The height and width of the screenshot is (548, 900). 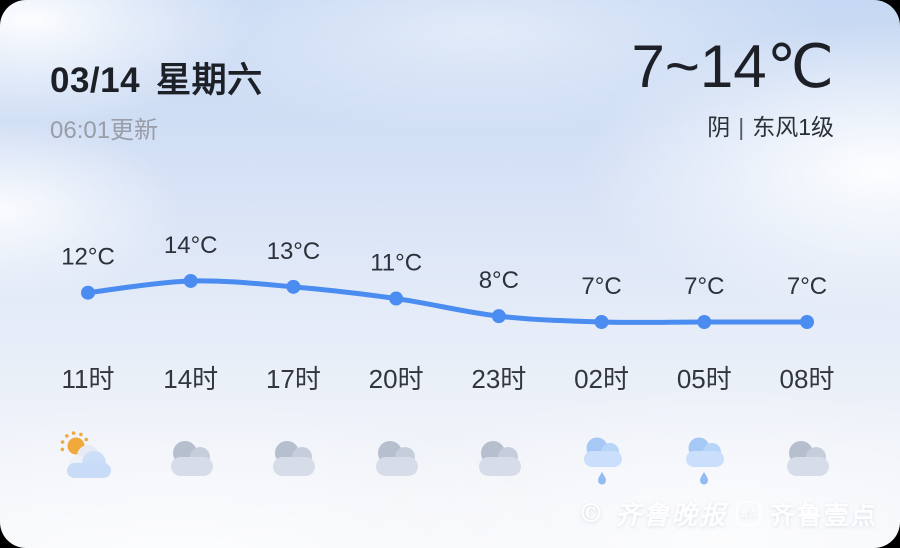 What do you see at coordinates (793, 127) in the screenshot?
I see `wind: 东风1级` at bounding box center [793, 127].